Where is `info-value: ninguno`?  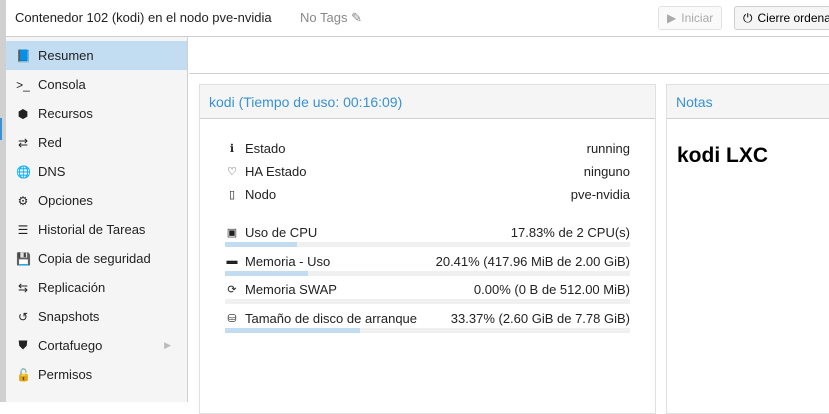 info-value: ninguno is located at coordinates (607, 171).